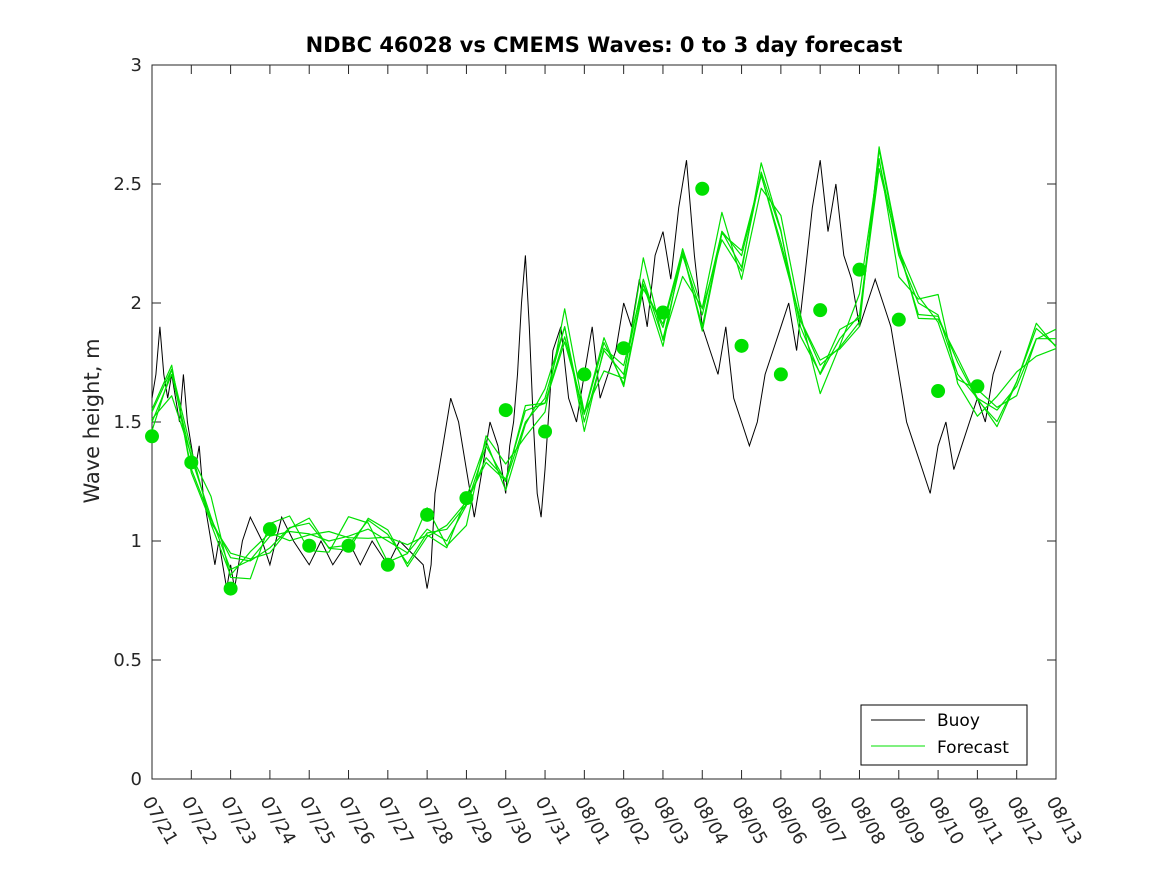  I want to click on y-tick-label: 0, so click(136, 779).